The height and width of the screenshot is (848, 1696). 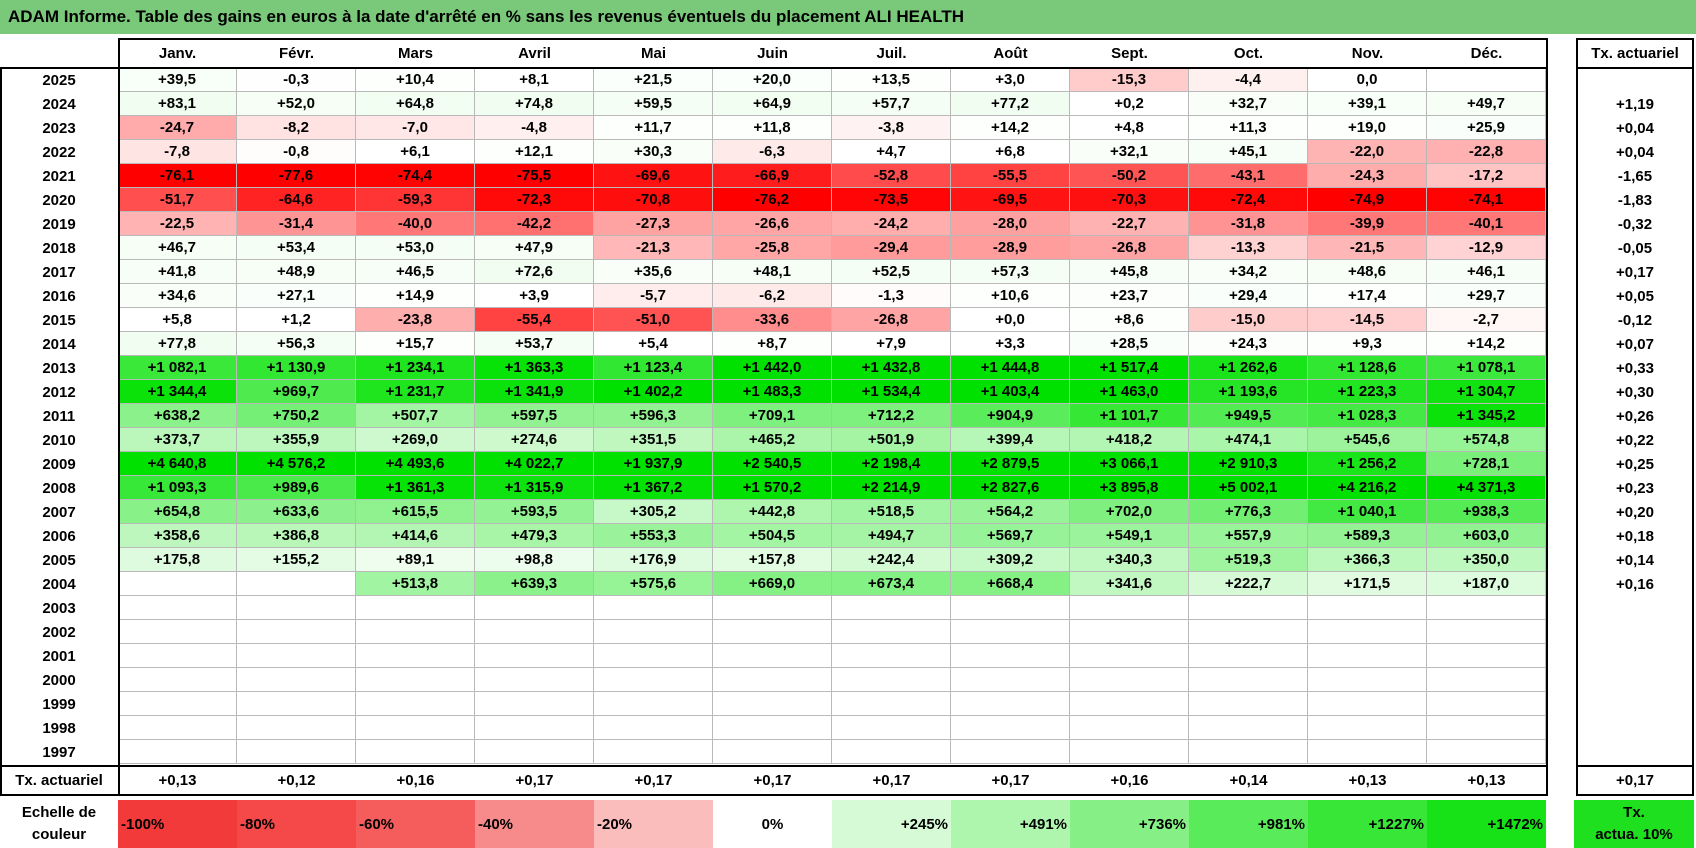 What do you see at coordinates (1486, 320) in the screenshot?
I see `heatmap-cell: -2,7` at bounding box center [1486, 320].